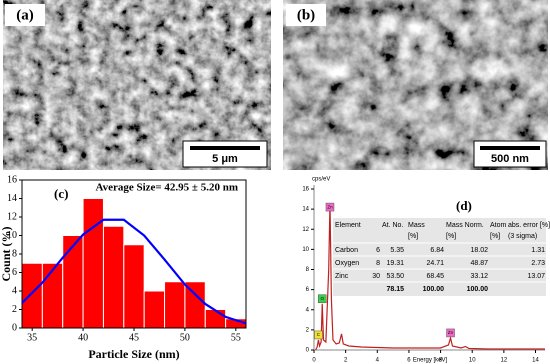 The image size is (550, 364). I want to click on y-axis-label: Count (%), so click(6, 253).